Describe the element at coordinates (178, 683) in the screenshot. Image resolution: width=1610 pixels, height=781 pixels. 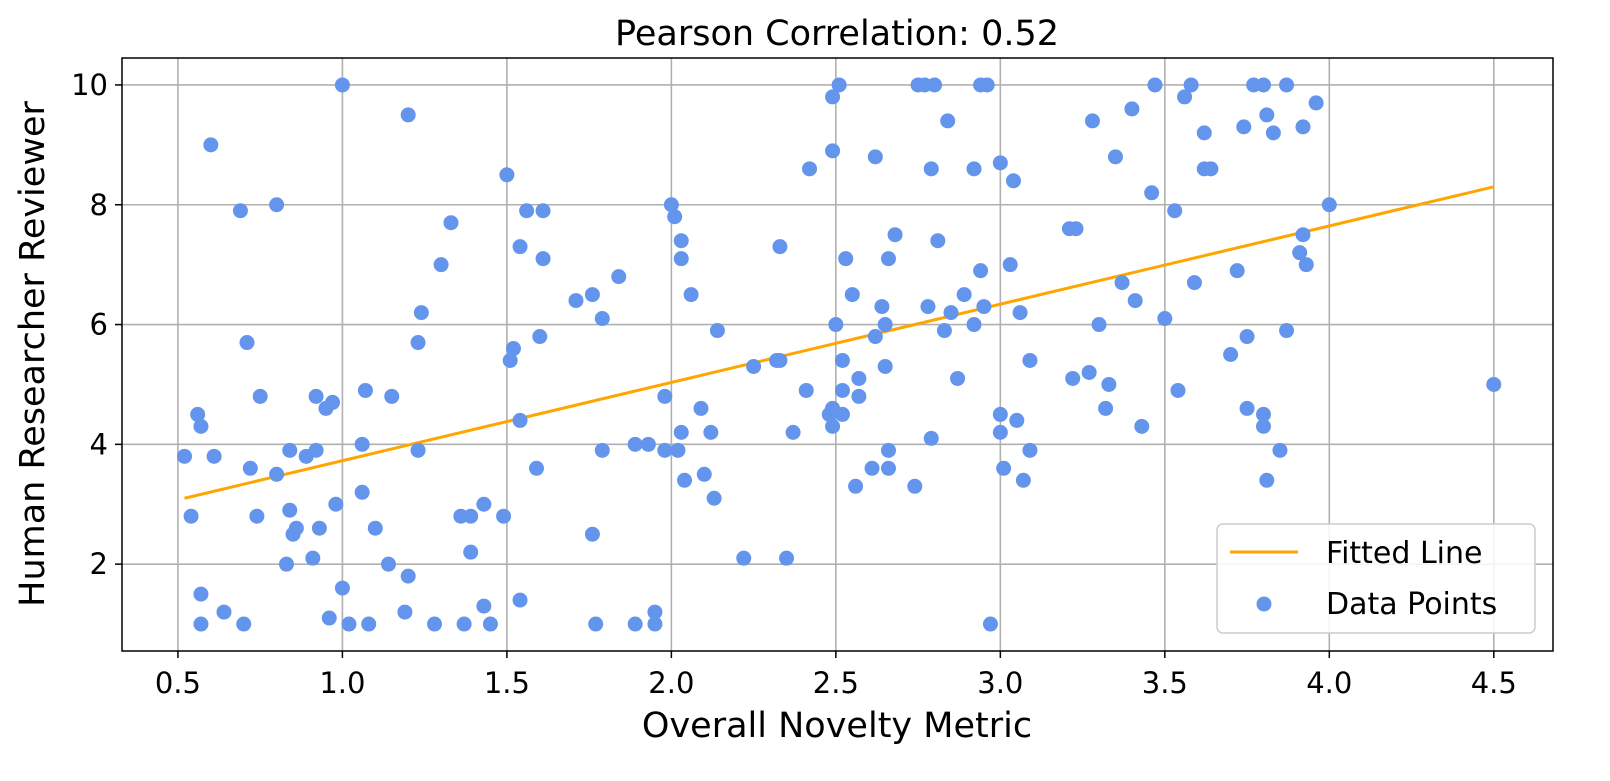
I see `x-tick-label: 0.5` at that location.